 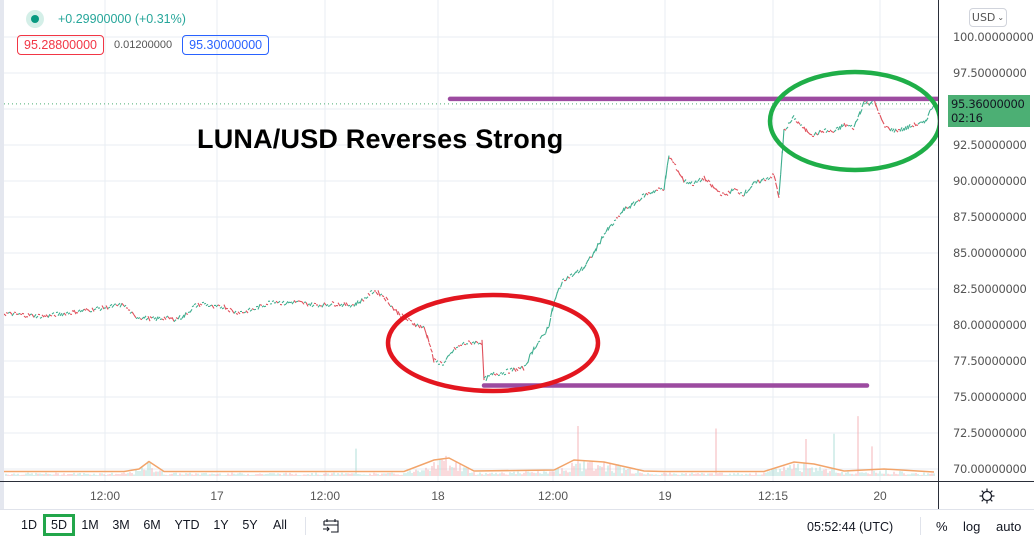 I want to click on price-axis-label: 70.00000000, so click(x=990, y=469).